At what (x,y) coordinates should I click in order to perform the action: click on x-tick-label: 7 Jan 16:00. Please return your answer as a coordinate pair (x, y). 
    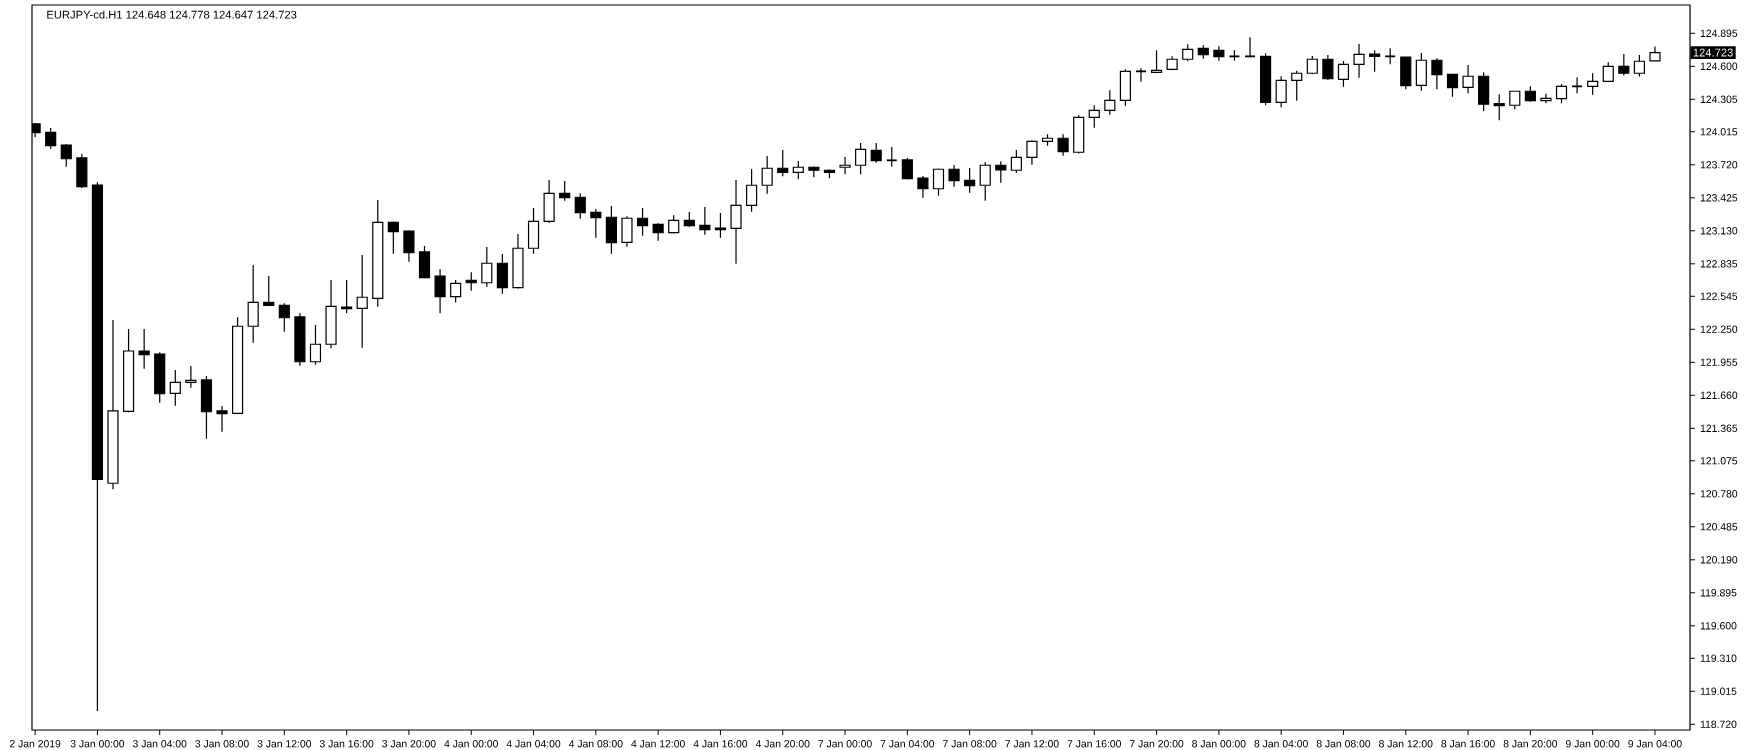
    Looking at the image, I should click on (1094, 744).